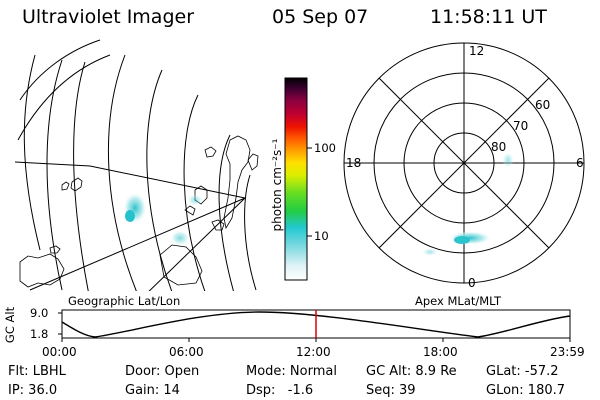 The width and height of the screenshot is (600, 400). What do you see at coordinates (320, 17) in the screenshot?
I see `date-label: 05 Sep 07` at bounding box center [320, 17].